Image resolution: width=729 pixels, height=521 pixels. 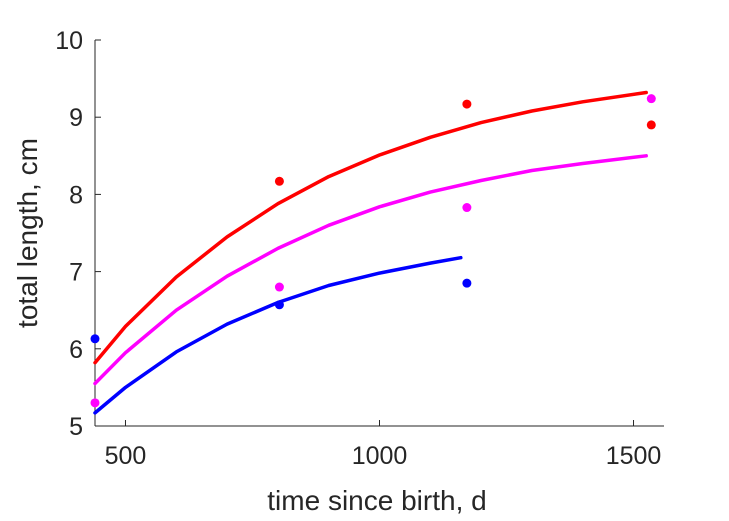 What do you see at coordinates (76, 350) in the screenshot?
I see `y-tick-label: 6` at bounding box center [76, 350].